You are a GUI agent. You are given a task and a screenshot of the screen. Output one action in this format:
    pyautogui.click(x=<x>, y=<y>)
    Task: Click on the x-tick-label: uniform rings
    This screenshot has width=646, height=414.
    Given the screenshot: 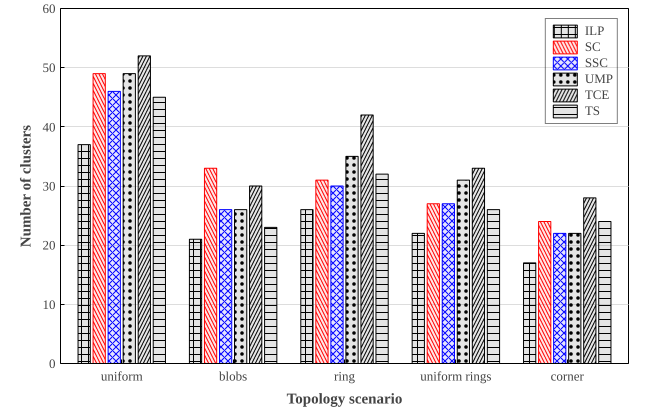 What is the action you would take?
    pyautogui.click(x=456, y=376)
    